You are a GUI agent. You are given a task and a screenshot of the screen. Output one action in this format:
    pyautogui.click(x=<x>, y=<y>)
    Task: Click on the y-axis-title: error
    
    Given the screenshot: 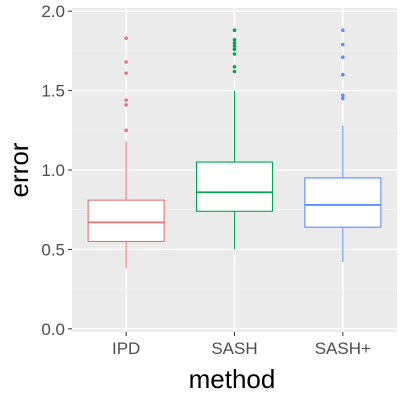 What is the action you would take?
    pyautogui.click(x=19, y=169)
    